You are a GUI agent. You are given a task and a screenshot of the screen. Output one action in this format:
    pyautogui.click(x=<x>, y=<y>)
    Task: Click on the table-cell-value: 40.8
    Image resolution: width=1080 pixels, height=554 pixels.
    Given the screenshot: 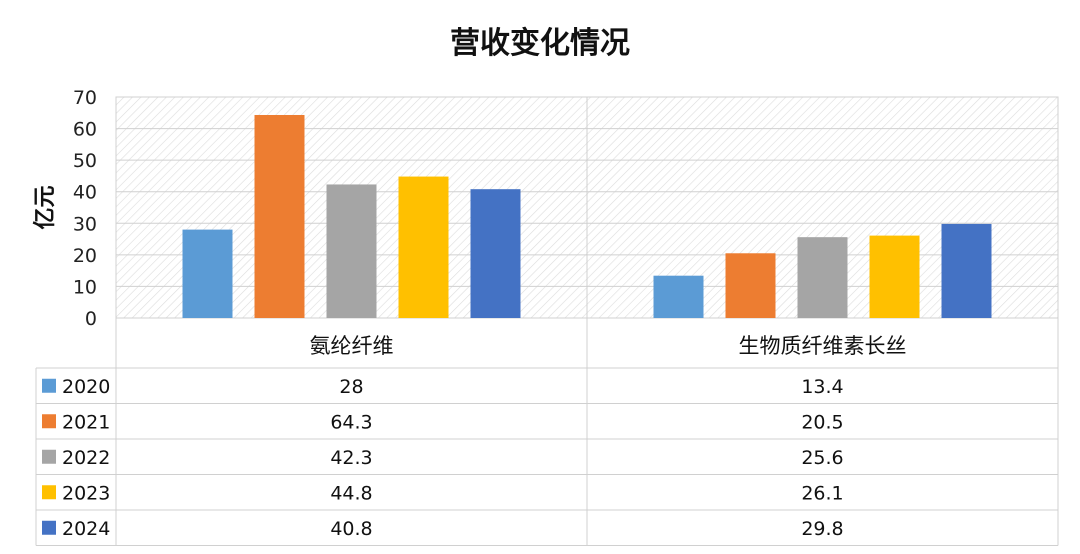 What is the action you would take?
    pyautogui.click(x=351, y=529)
    